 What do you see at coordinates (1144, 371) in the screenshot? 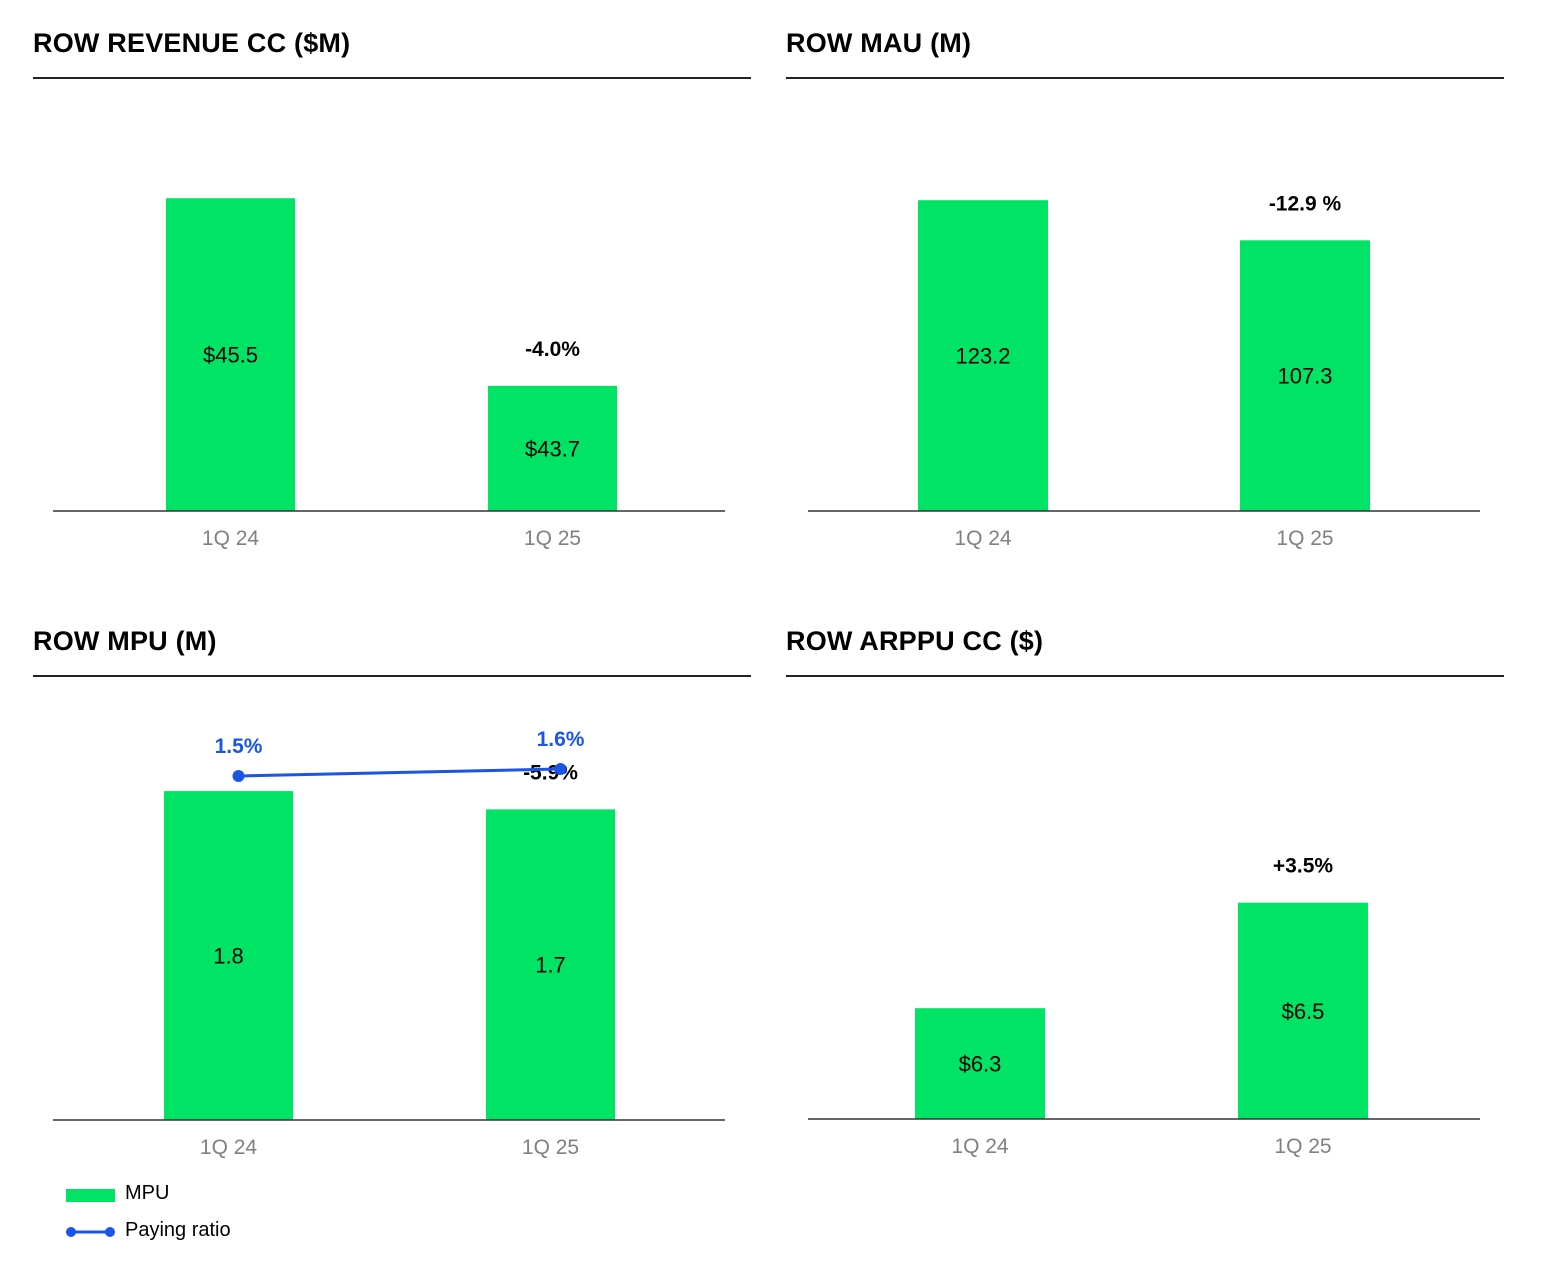
I see `mau-bar-chart: 123.2 1Q 24 107.3 -12.9 % 1Q 25` at bounding box center [1144, 371].